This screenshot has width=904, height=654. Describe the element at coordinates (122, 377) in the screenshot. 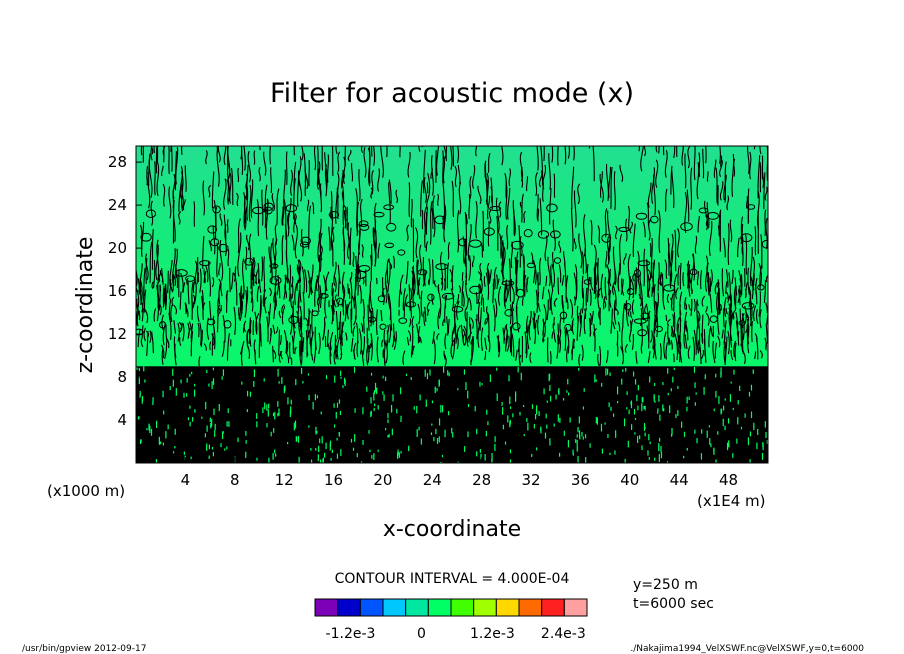

I see `y-tick-label: 8` at that location.